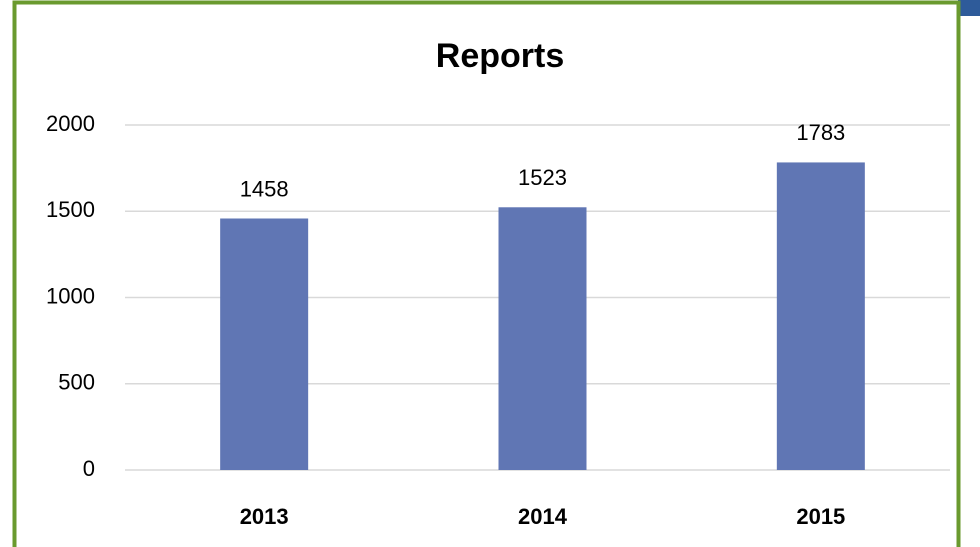 This screenshot has height=547, width=980. I want to click on y-tick-label: 2000, so click(70, 123).